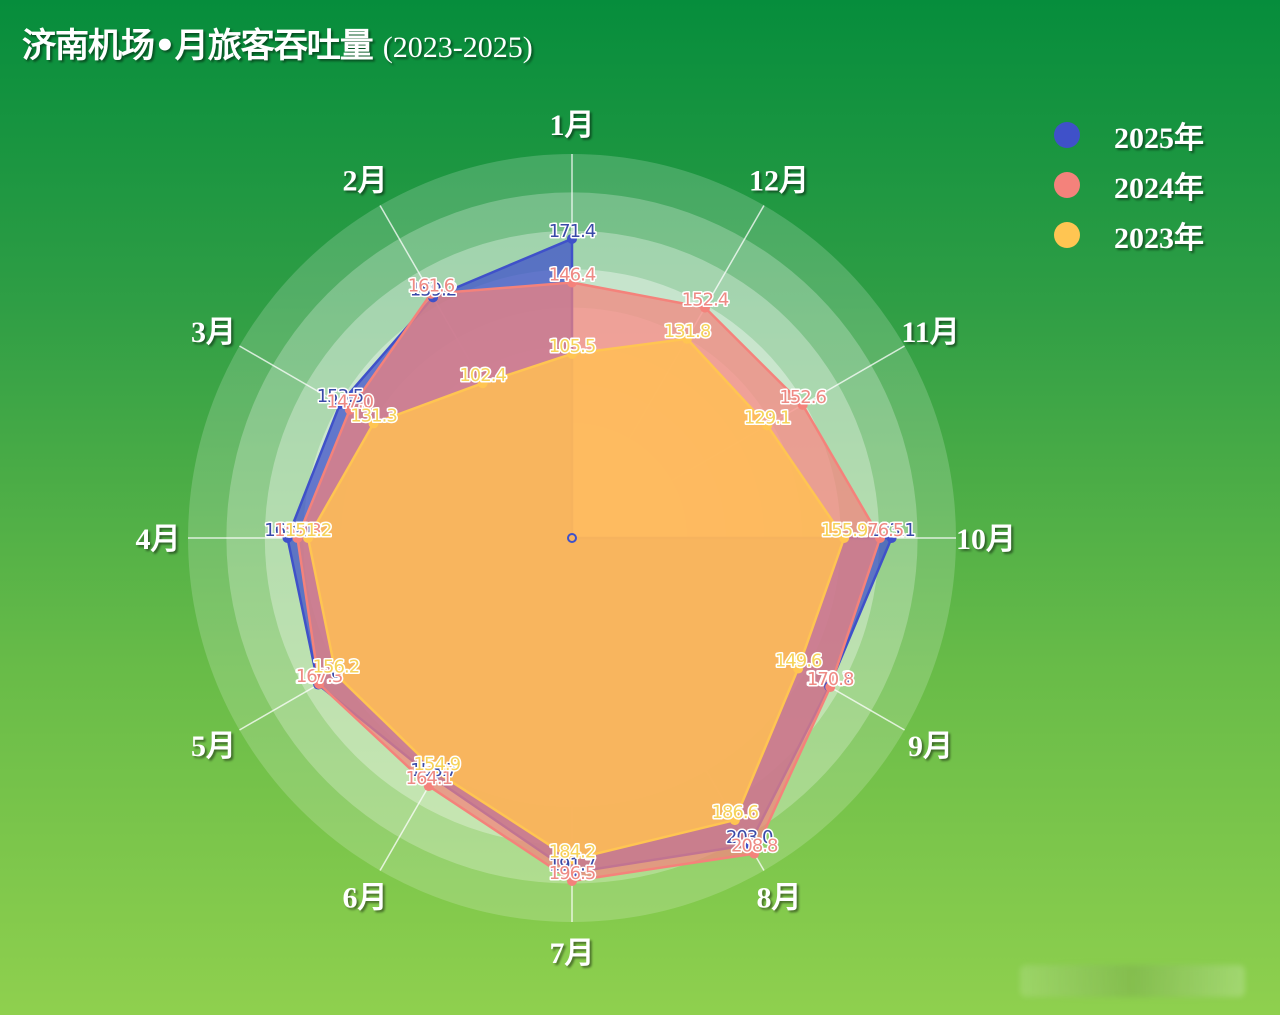 The width and height of the screenshot is (1280, 1015). I want to click on value-label: 129.1, so click(767, 417).